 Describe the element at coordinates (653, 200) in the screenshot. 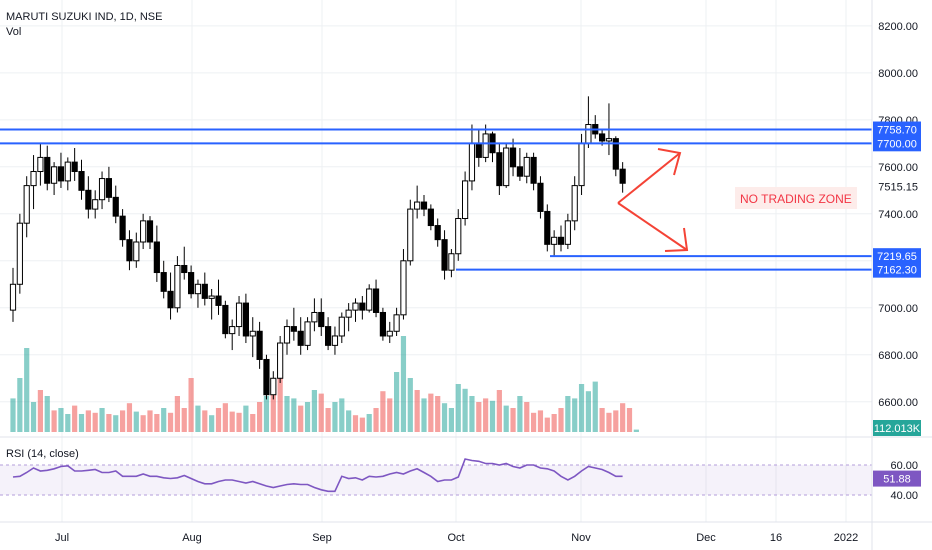

I see `annotation-arrows` at that location.